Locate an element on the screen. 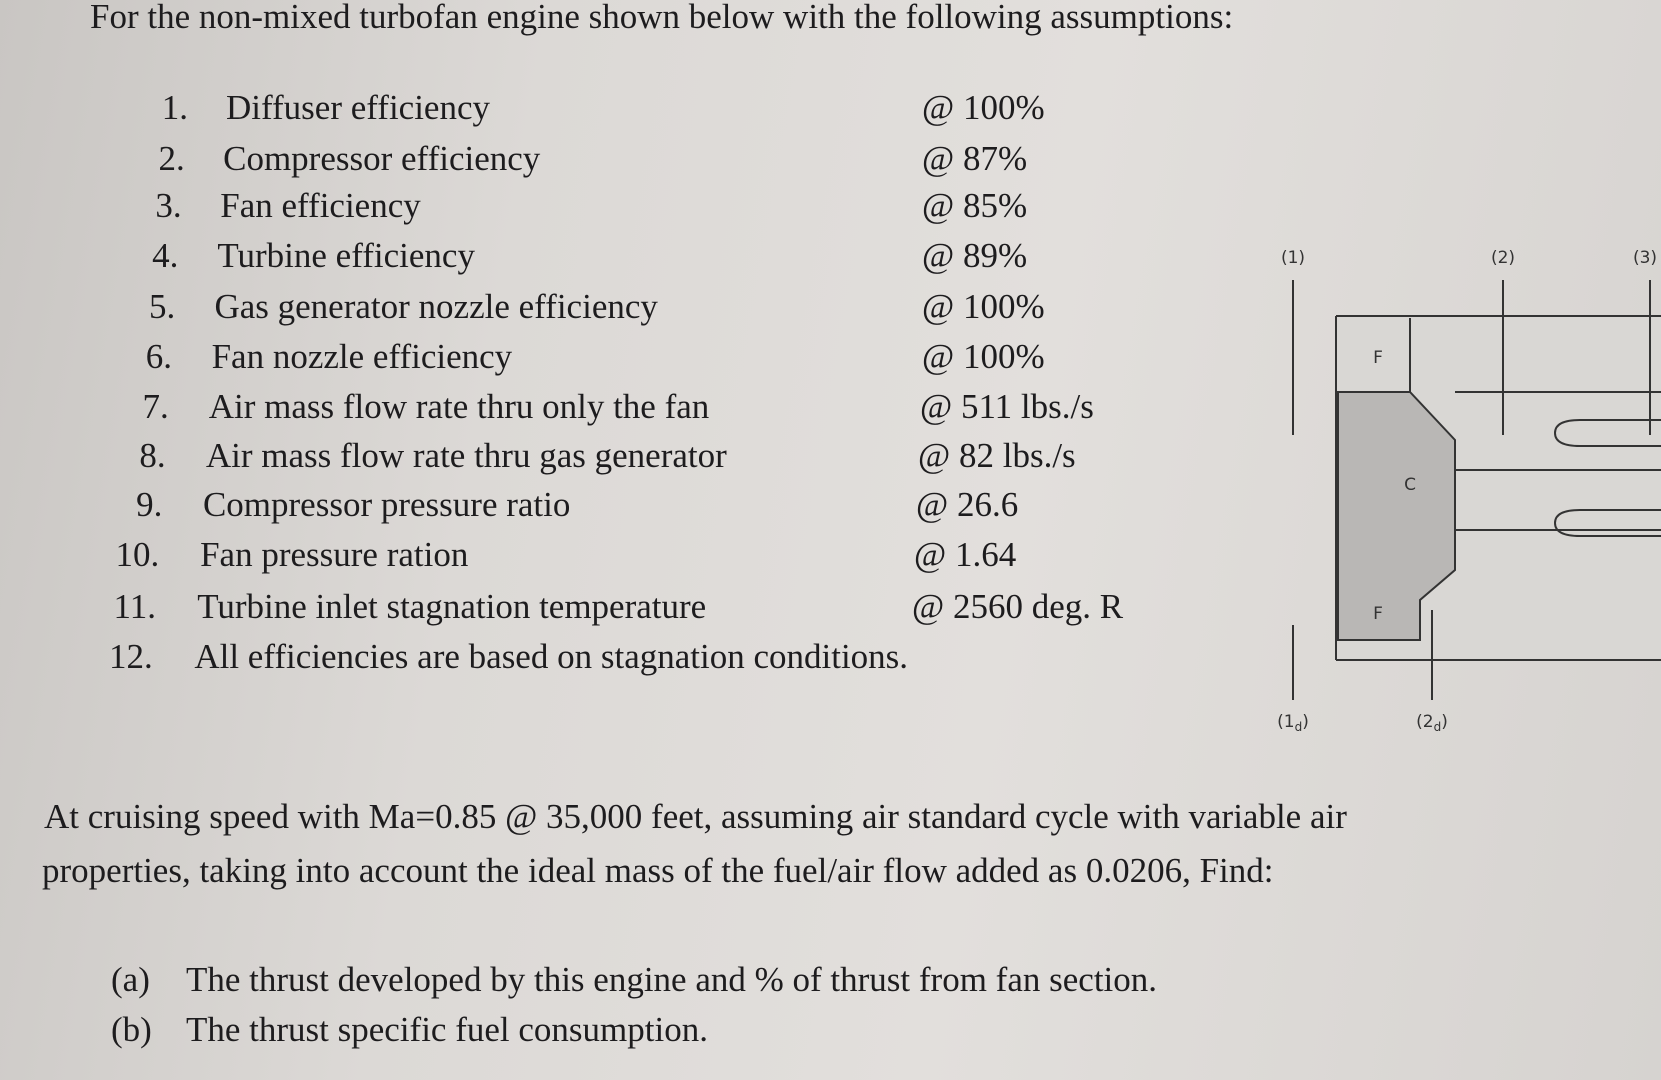 The height and width of the screenshot is (1080, 1661). station-main: (1 is located at coordinates (1285, 722).